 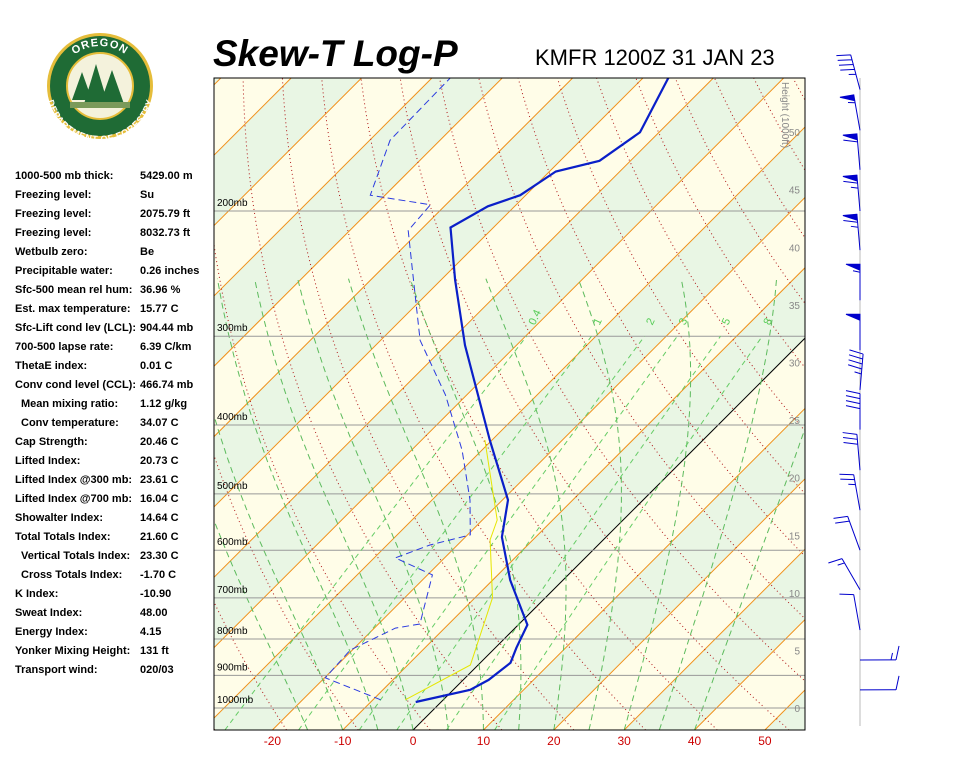 What do you see at coordinates (795, 306) in the screenshot?
I see `y2-tick-label: 35` at bounding box center [795, 306].